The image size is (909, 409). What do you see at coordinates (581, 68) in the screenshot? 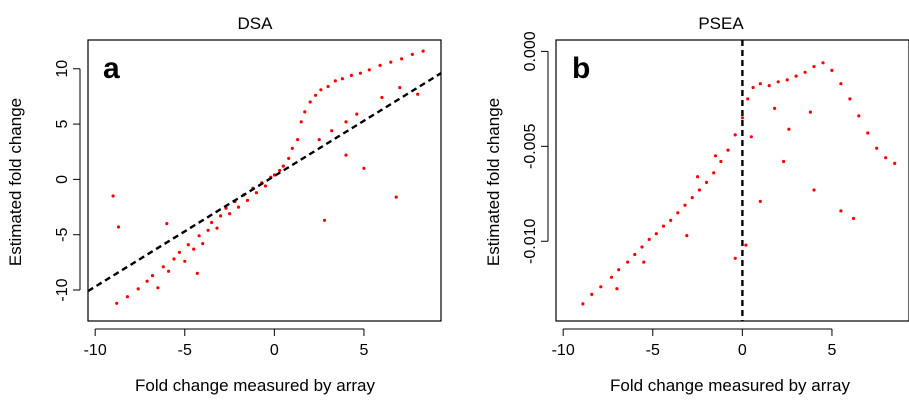
I see `panel-b-letter: b` at bounding box center [581, 68].